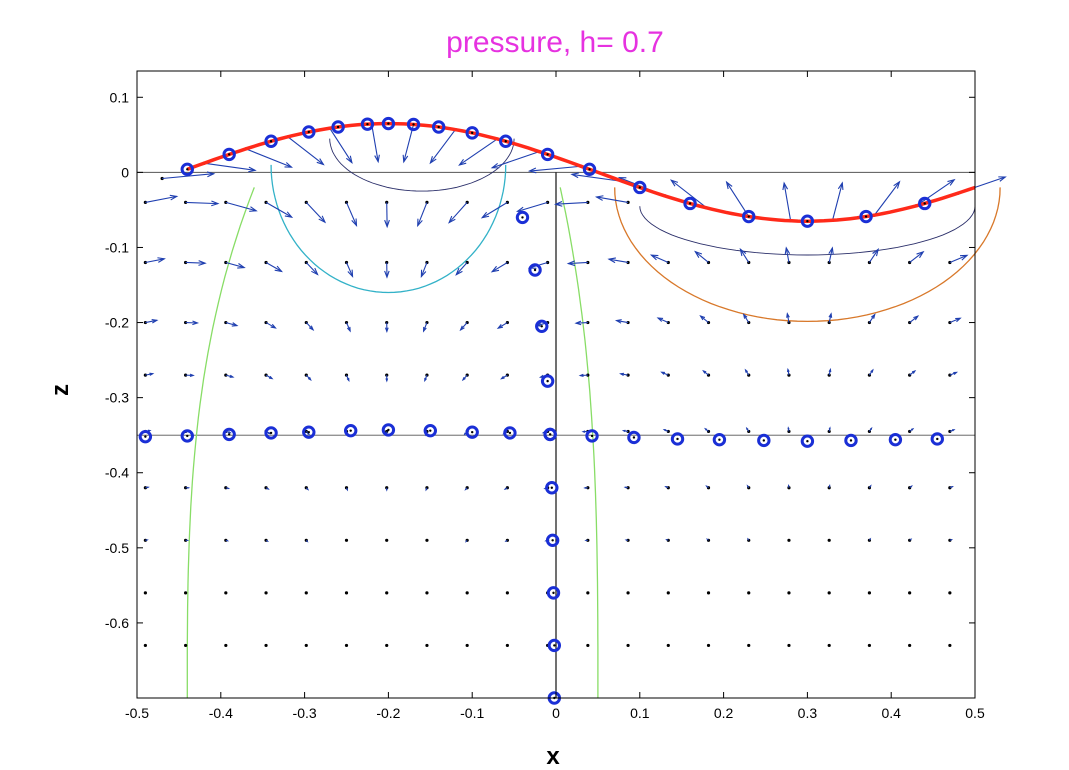 This screenshot has width=1069, height=770. What do you see at coordinates (556, 713) in the screenshot?
I see `x-tick-label: 0` at bounding box center [556, 713].